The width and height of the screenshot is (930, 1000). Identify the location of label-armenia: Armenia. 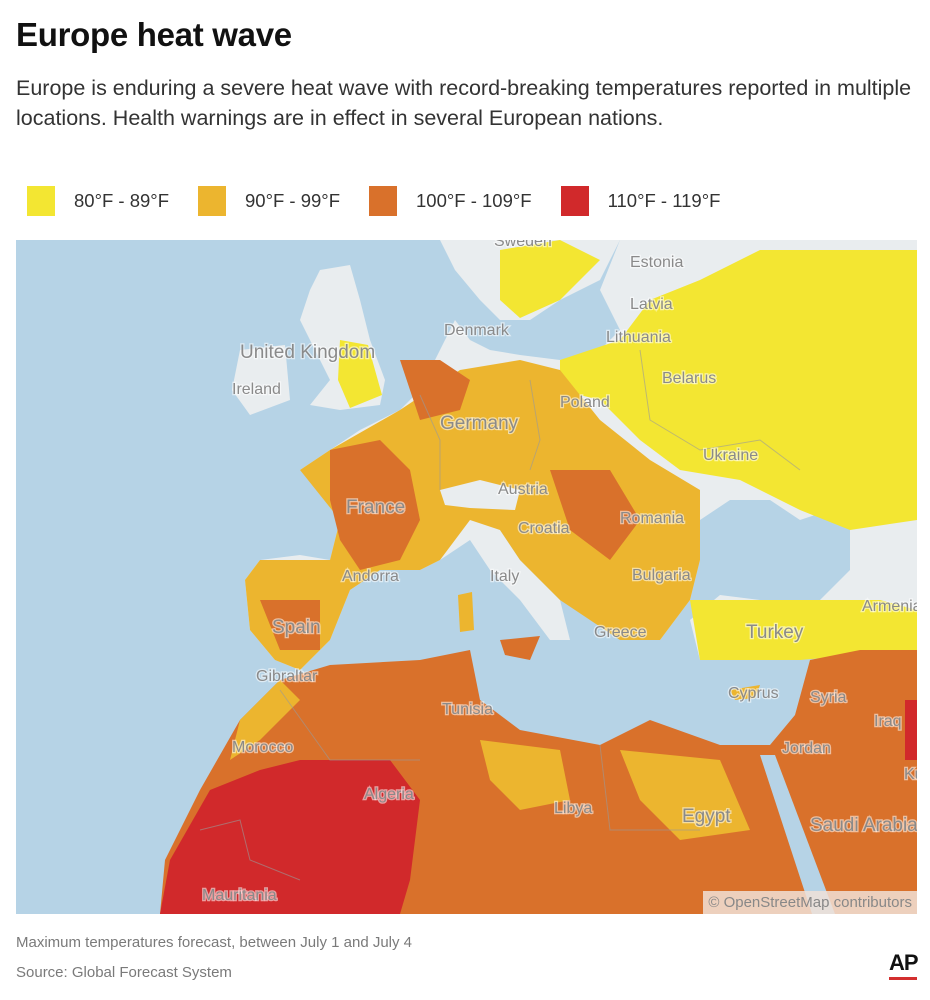
(889, 606).